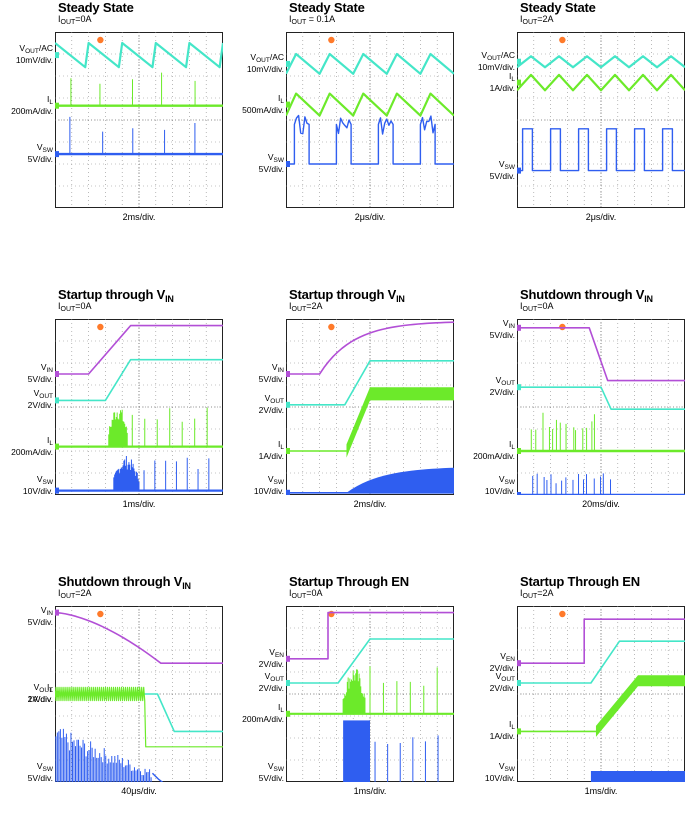 The width and height of the screenshot is (693, 834). What do you see at coordinates (370, 635) in the screenshot?
I see `trace-ven` at bounding box center [370, 635].